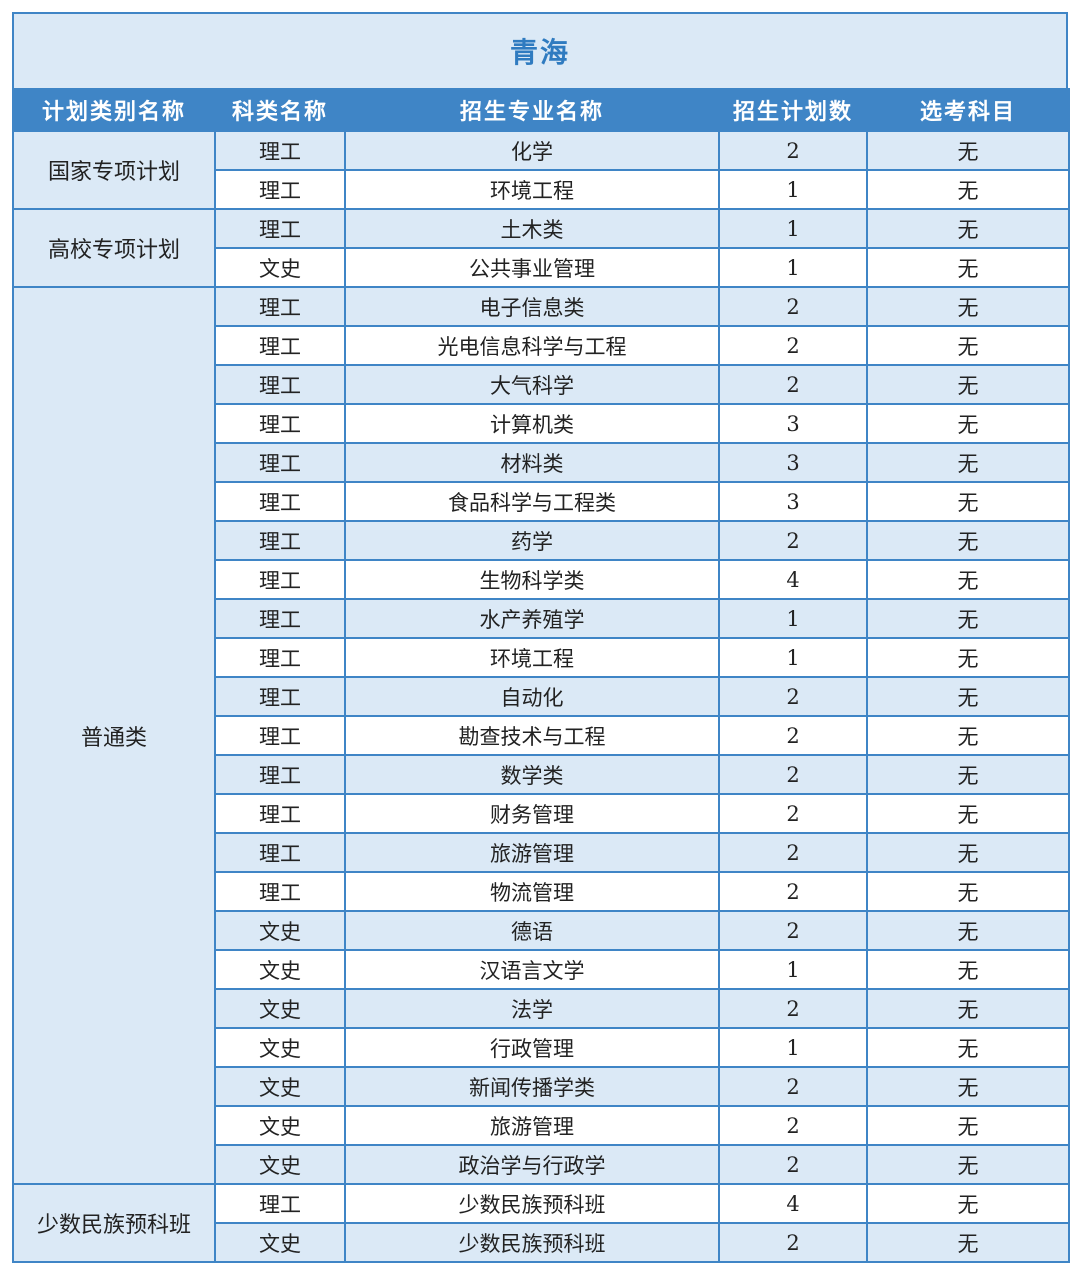 The width and height of the screenshot is (1080, 1274). I want to click on table-row: 理工 生物科学类 4 无, so click(541, 579).